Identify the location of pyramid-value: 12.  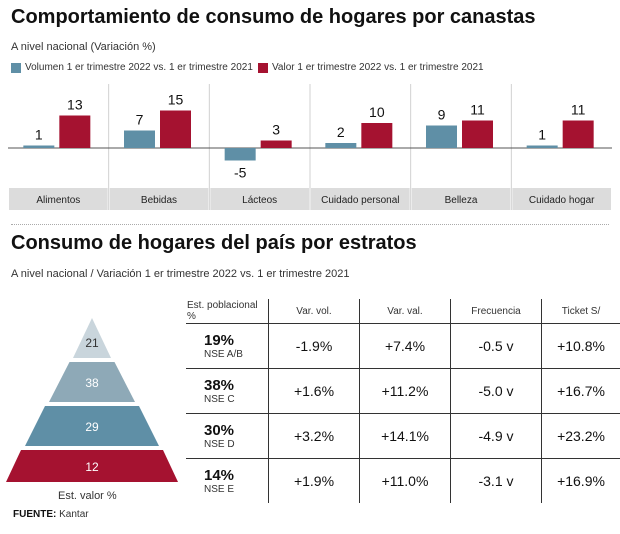
(92, 467).